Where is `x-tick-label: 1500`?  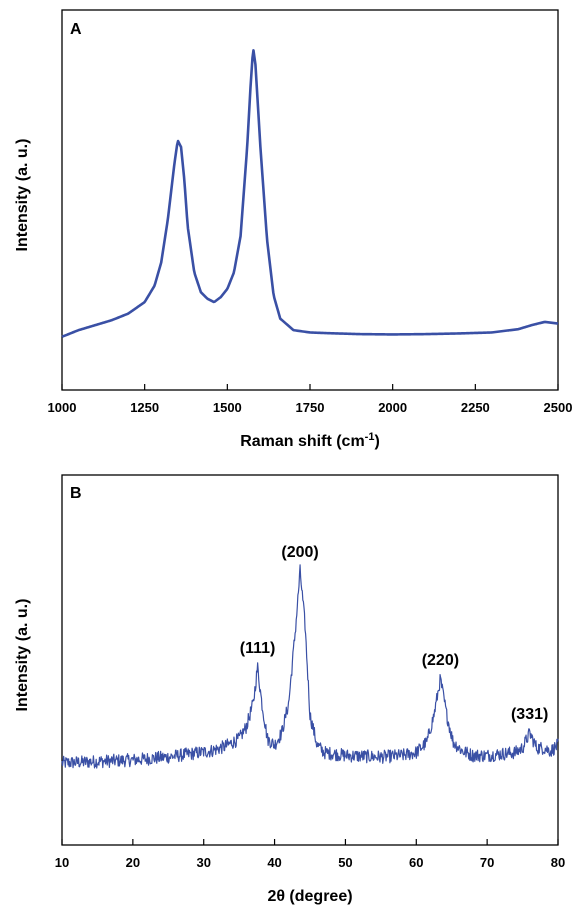 x-tick-label: 1500 is located at coordinates (227, 407).